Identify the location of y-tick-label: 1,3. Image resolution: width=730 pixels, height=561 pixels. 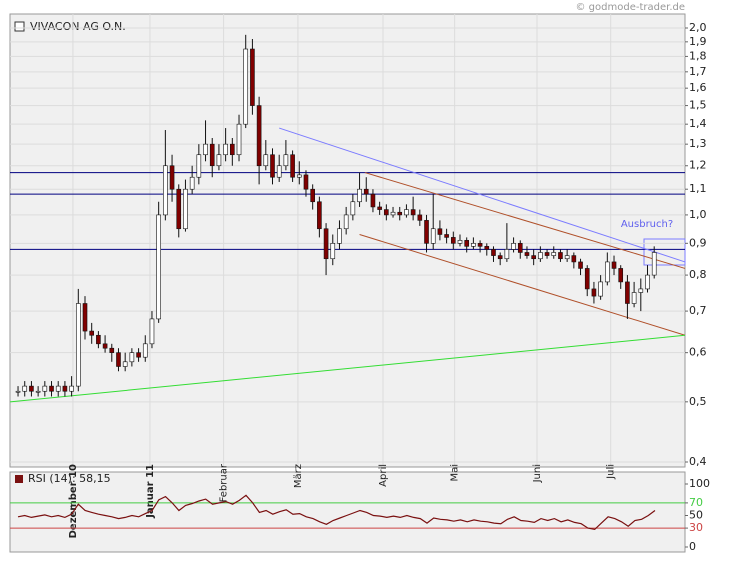
(698, 143).